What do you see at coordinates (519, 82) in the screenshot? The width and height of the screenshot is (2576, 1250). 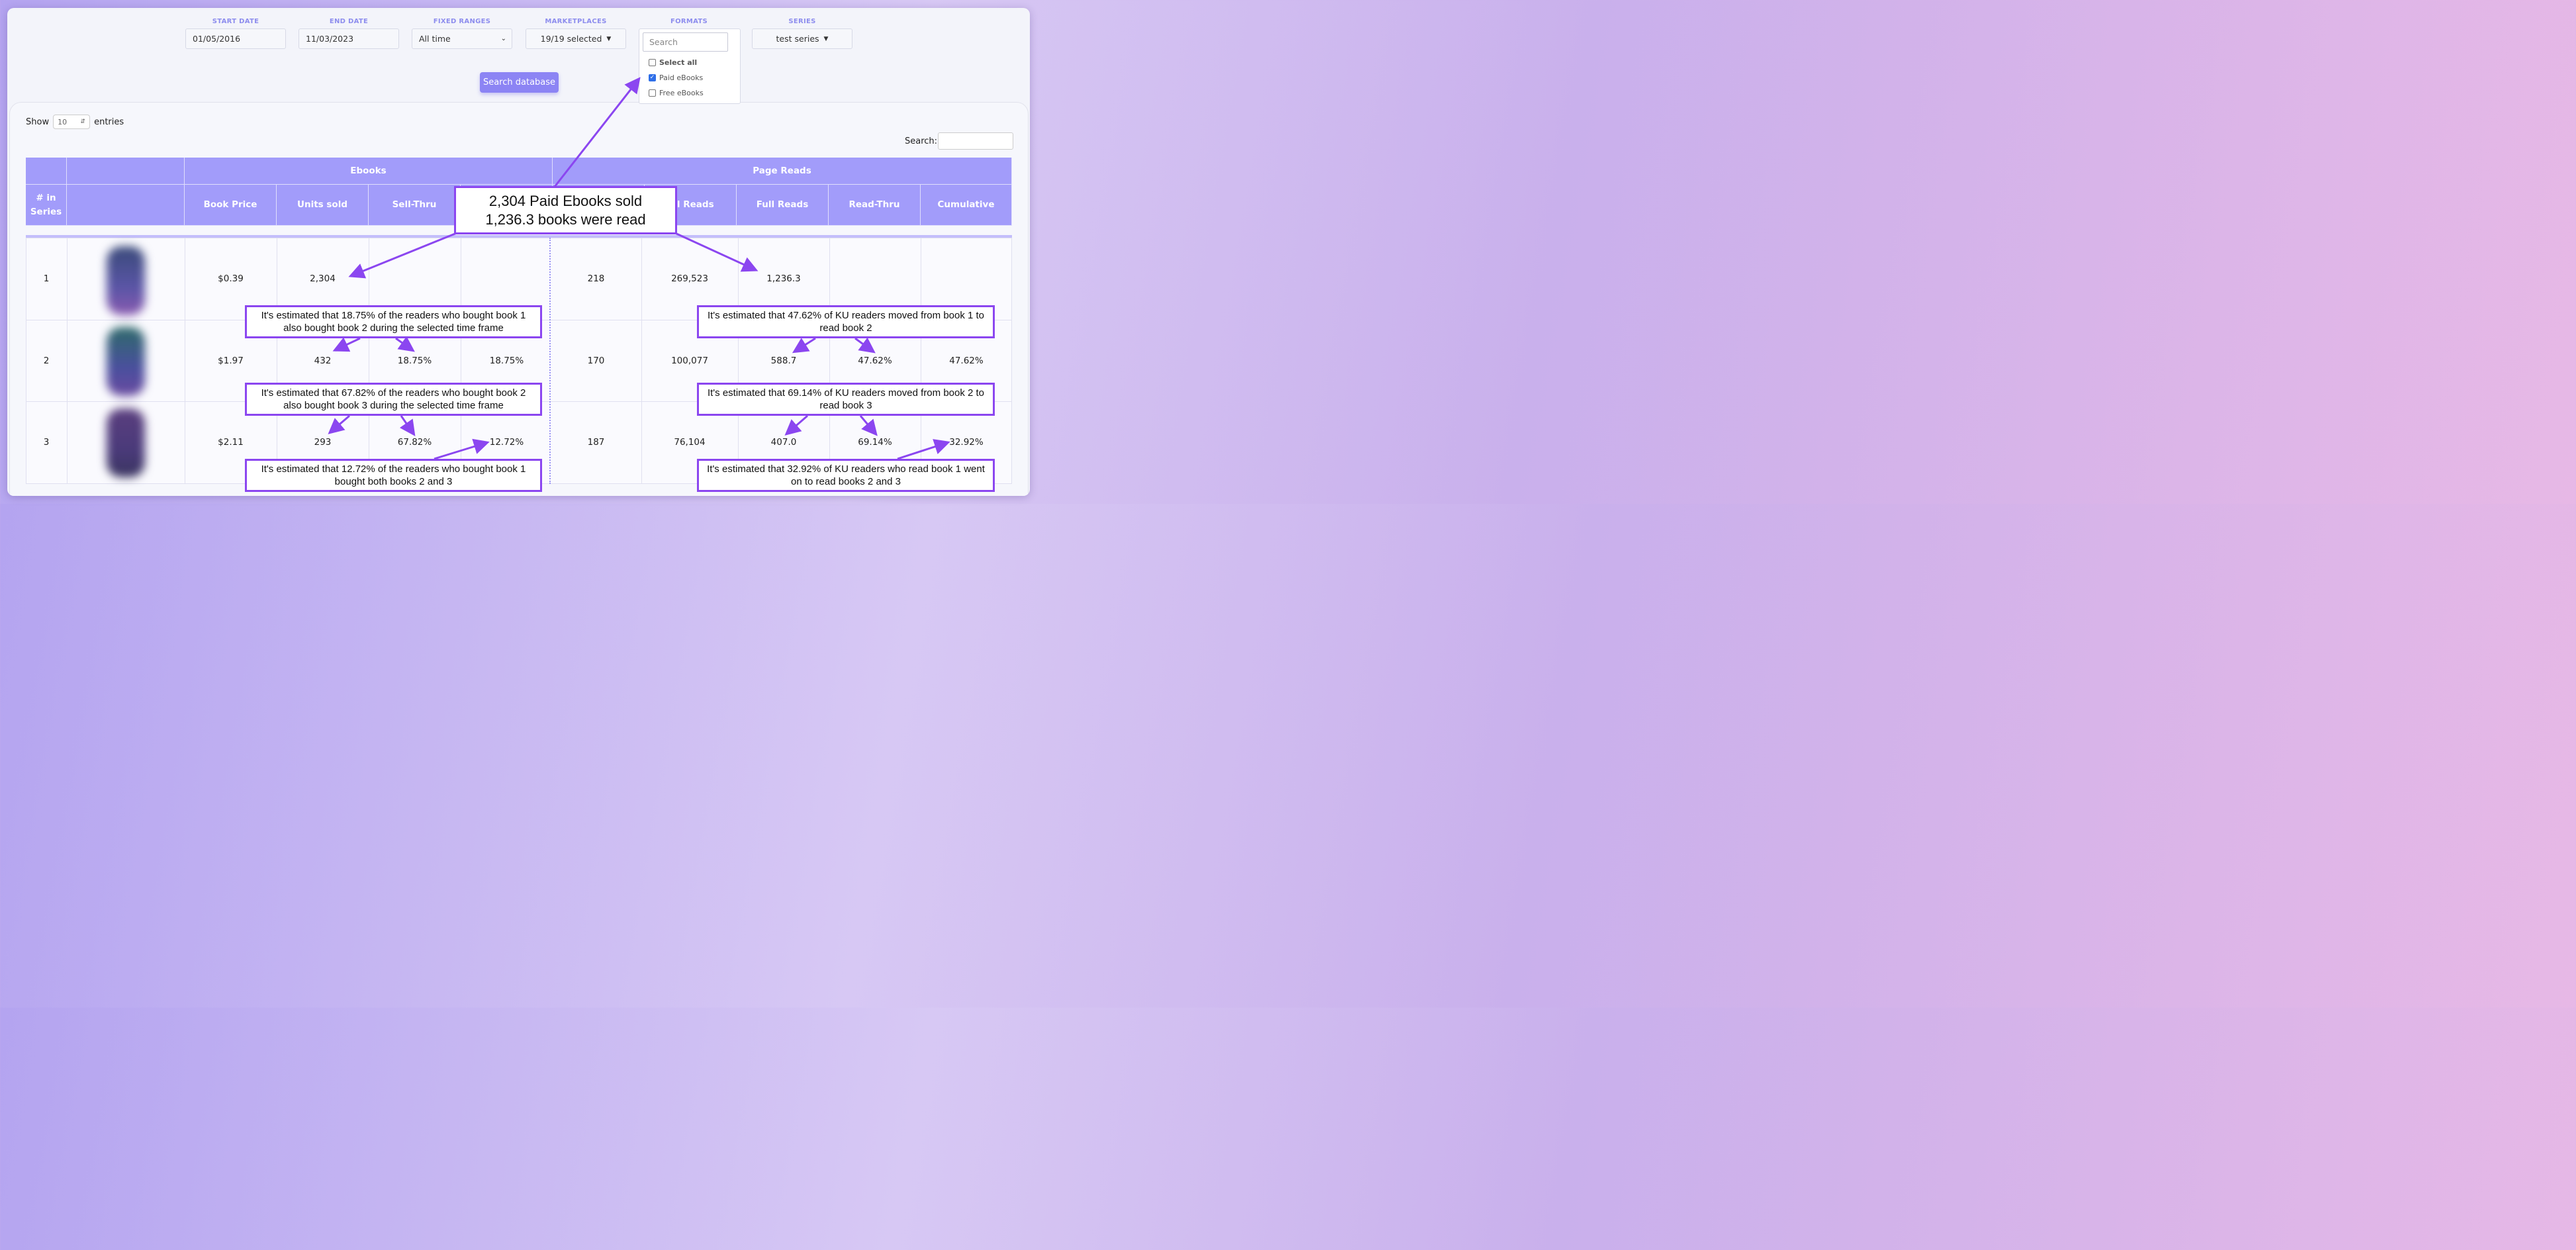 I see `search-database-button: Search database` at bounding box center [519, 82].